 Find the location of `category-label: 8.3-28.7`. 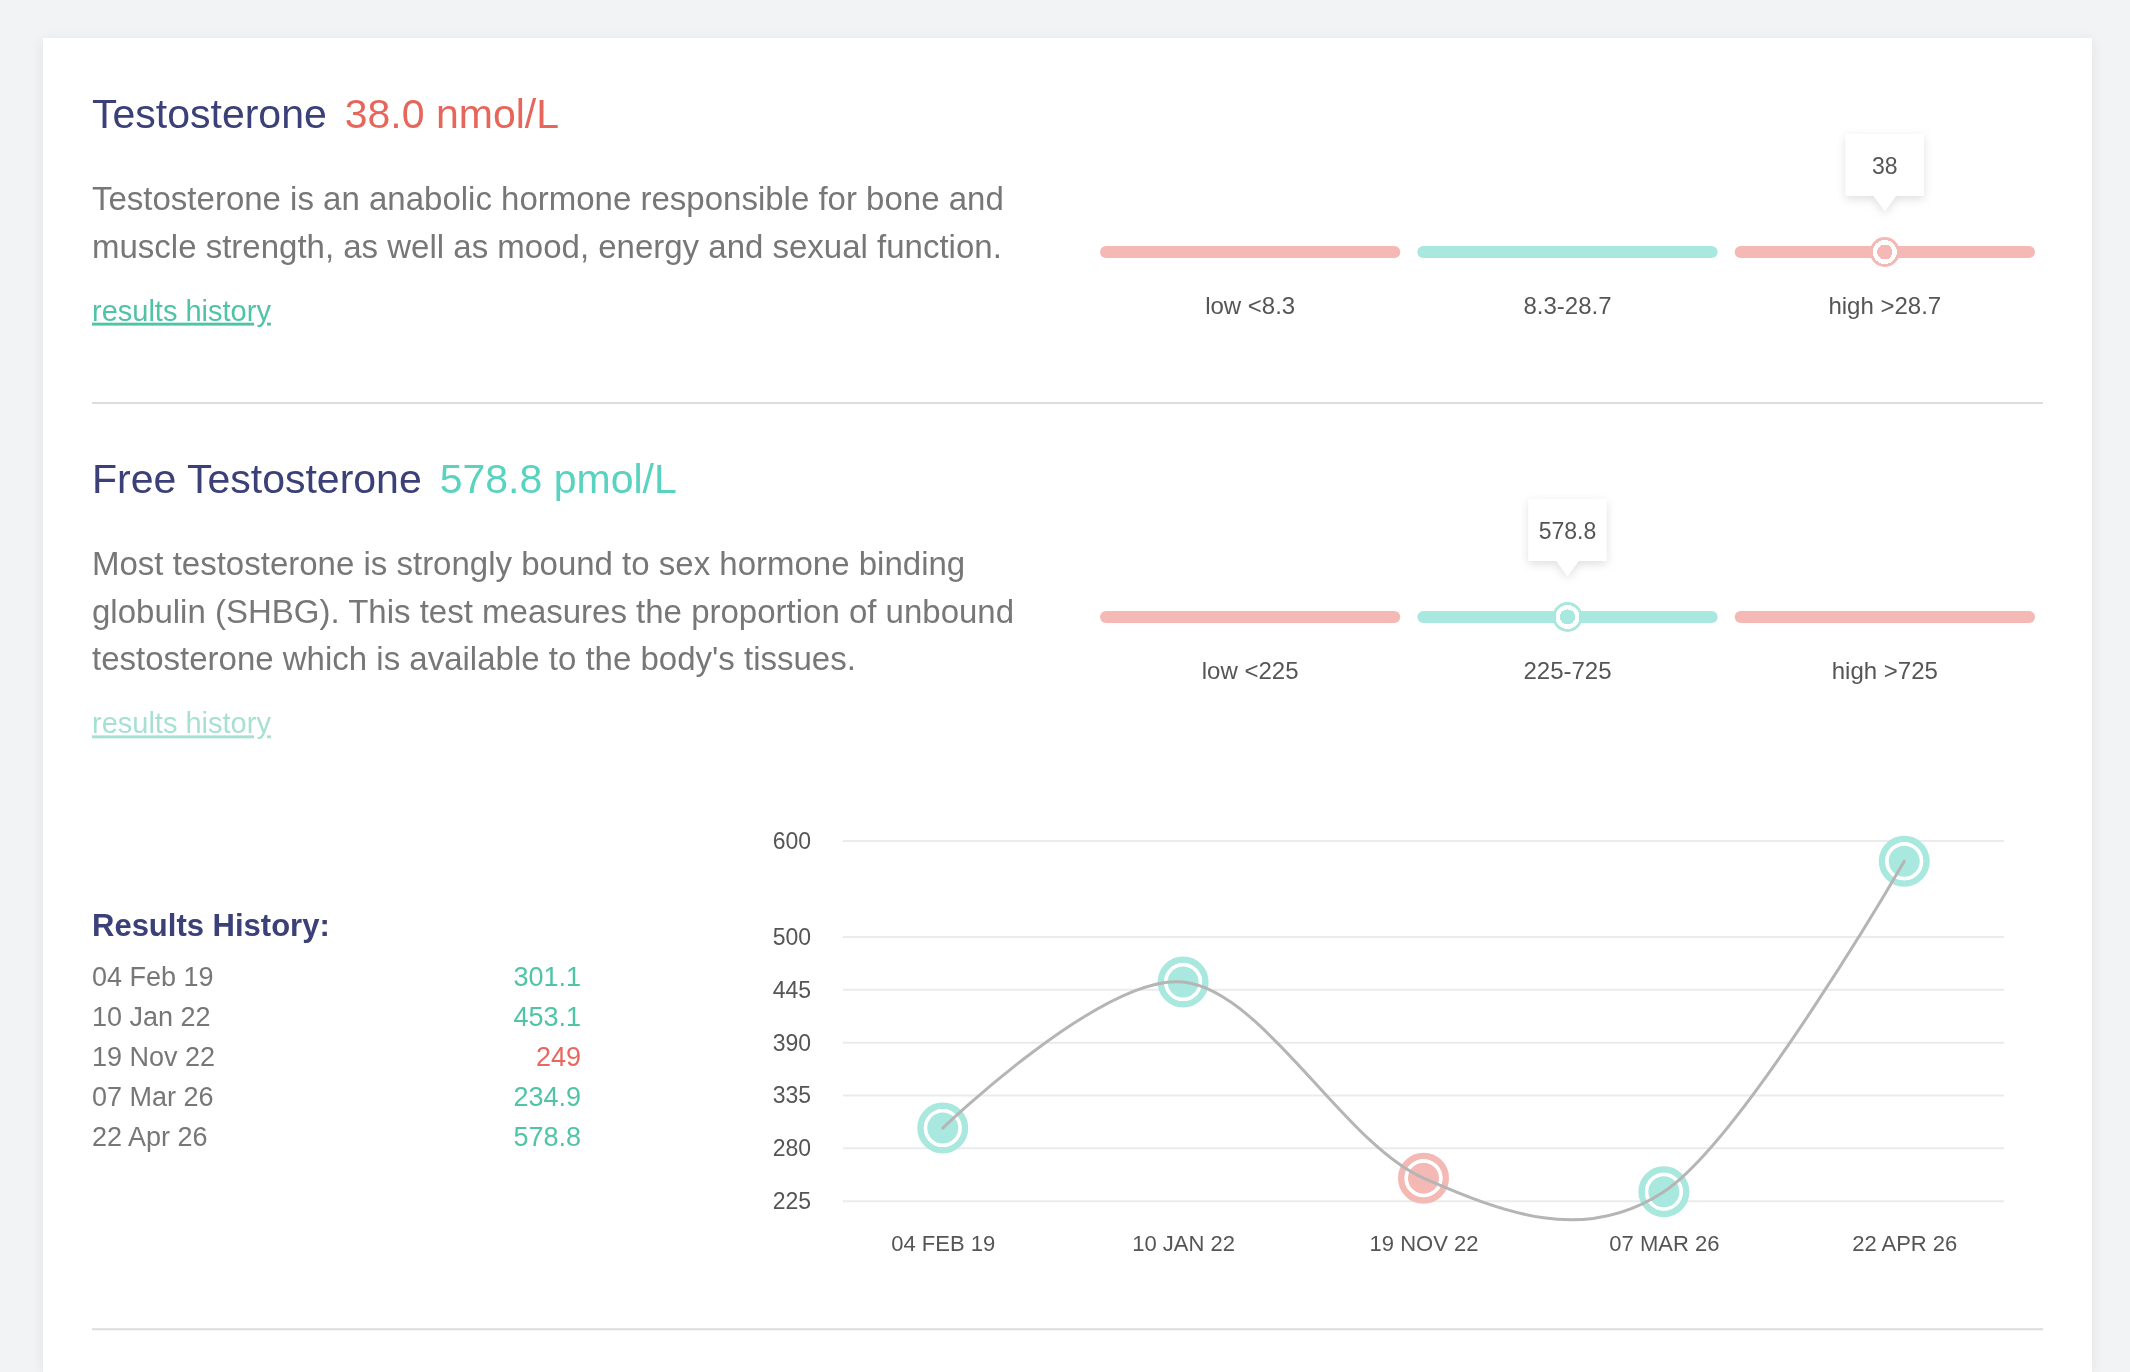

category-label: 8.3-28.7 is located at coordinates (1567, 305).